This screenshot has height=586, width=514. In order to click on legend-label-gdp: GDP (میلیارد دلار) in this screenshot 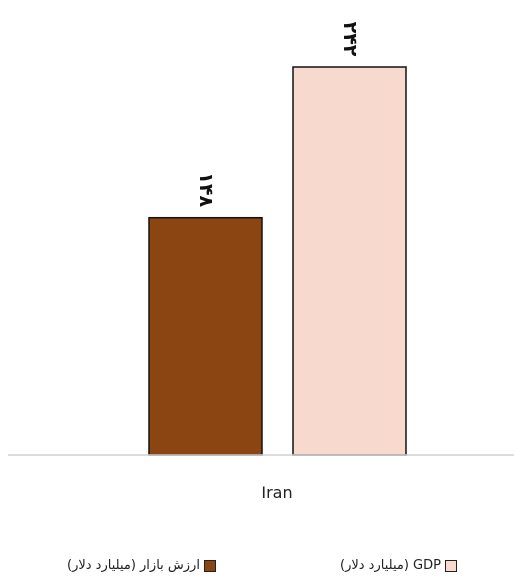, I will do `click(390, 565)`.